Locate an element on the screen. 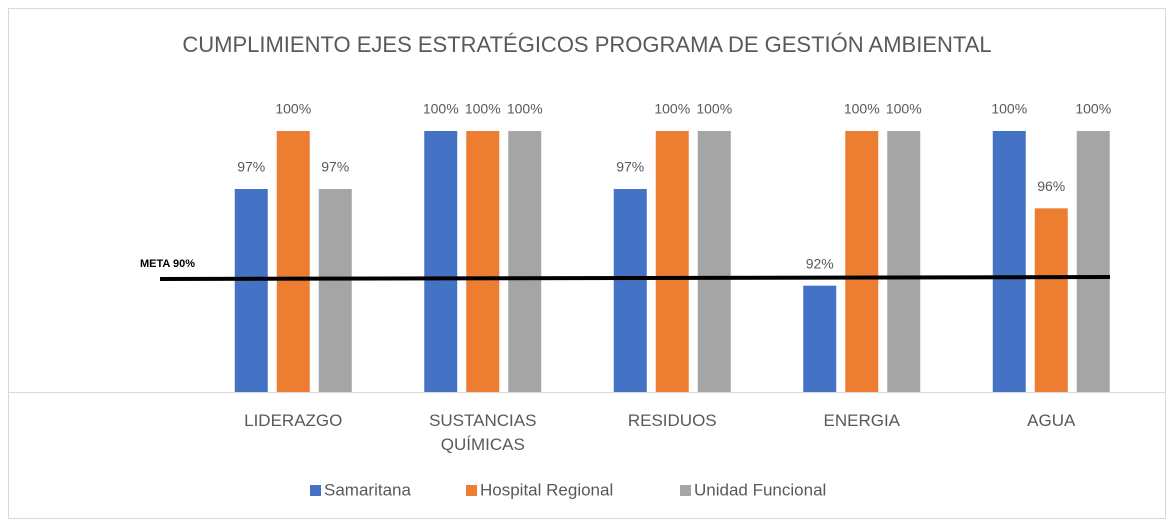 The image size is (1174, 526). data-label: 92% is located at coordinates (820, 263).